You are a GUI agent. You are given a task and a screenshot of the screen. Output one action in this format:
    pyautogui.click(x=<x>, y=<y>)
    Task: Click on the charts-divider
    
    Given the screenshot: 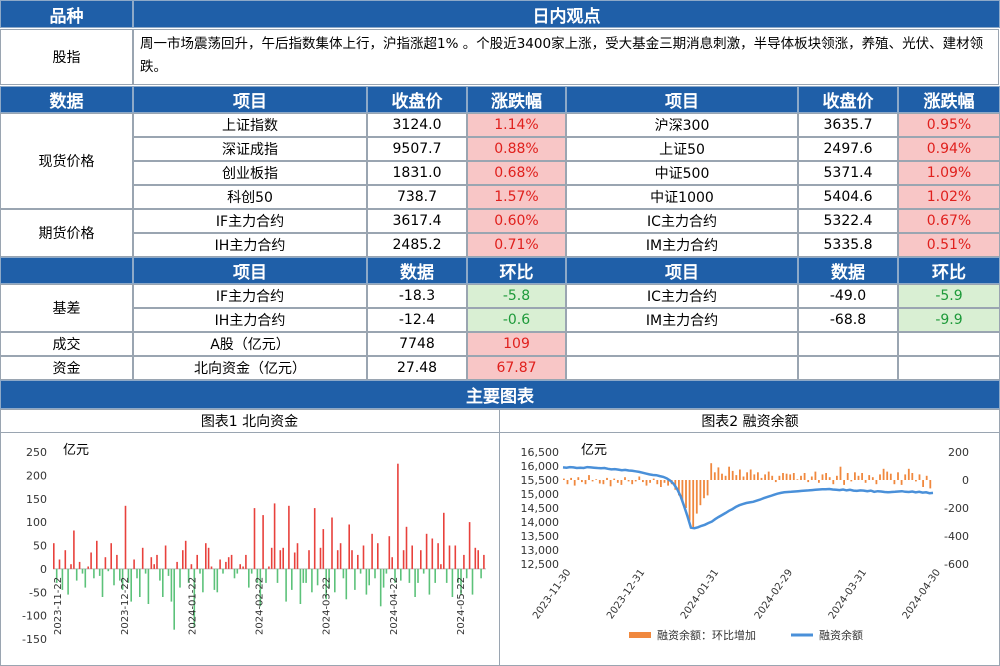 What is the action you would take?
    pyautogui.click(x=499, y=537)
    